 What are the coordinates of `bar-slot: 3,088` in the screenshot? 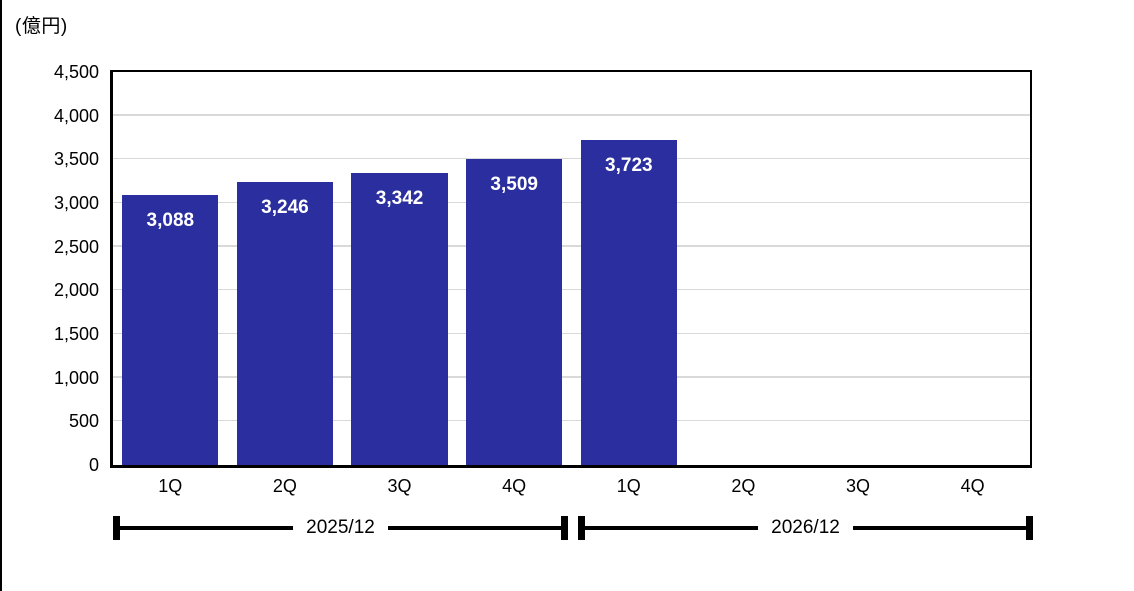 It's located at (170, 268).